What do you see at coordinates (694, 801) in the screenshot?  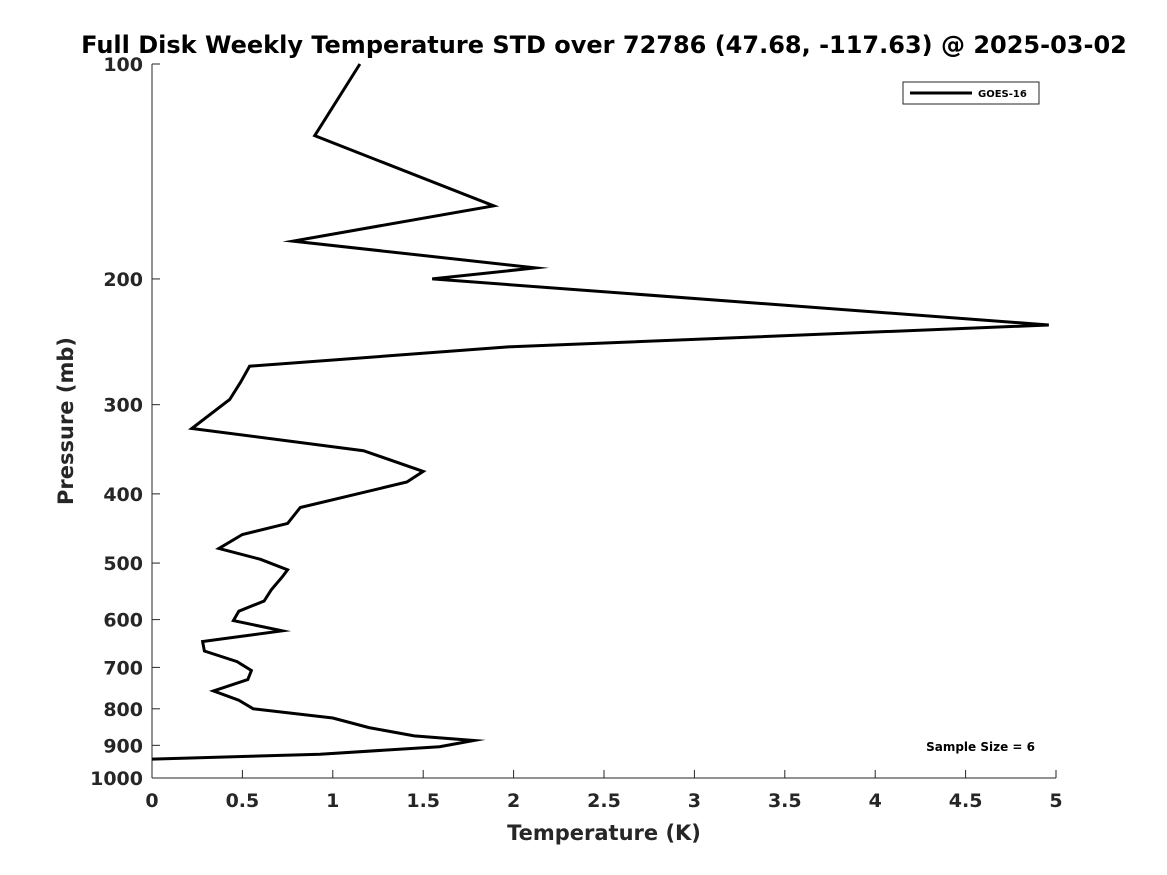 I see `x-tick-label: 3` at bounding box center [694, 801].